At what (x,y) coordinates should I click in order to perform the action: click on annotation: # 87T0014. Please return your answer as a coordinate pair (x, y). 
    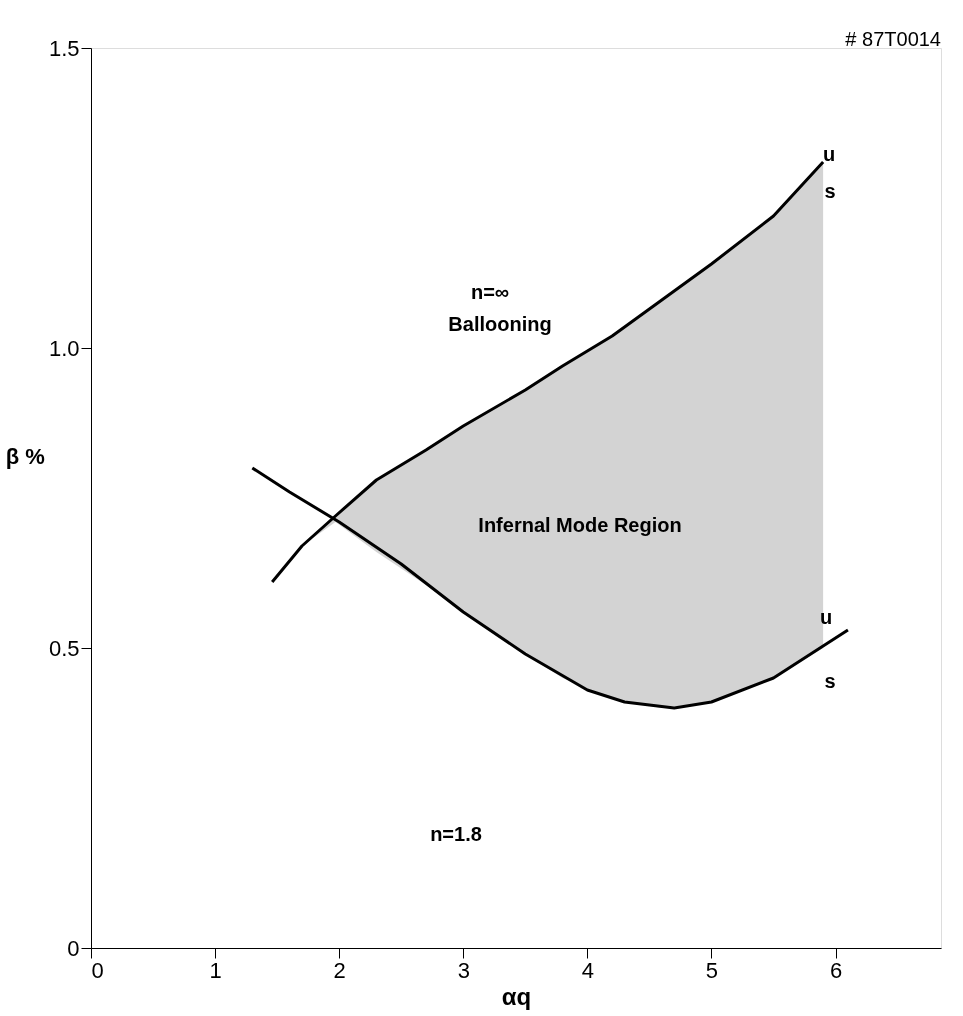
    Looking at the image, I should click on (893, 39).